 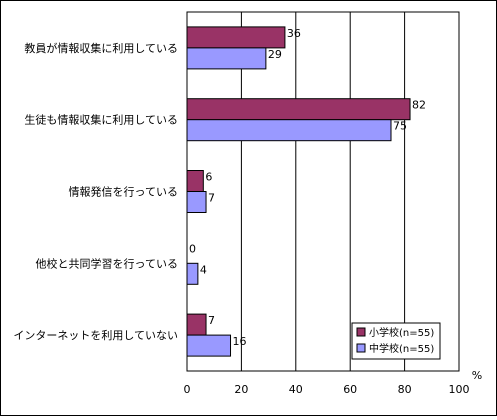 I want to click on data-label: 82, so click(x=419, y=105).